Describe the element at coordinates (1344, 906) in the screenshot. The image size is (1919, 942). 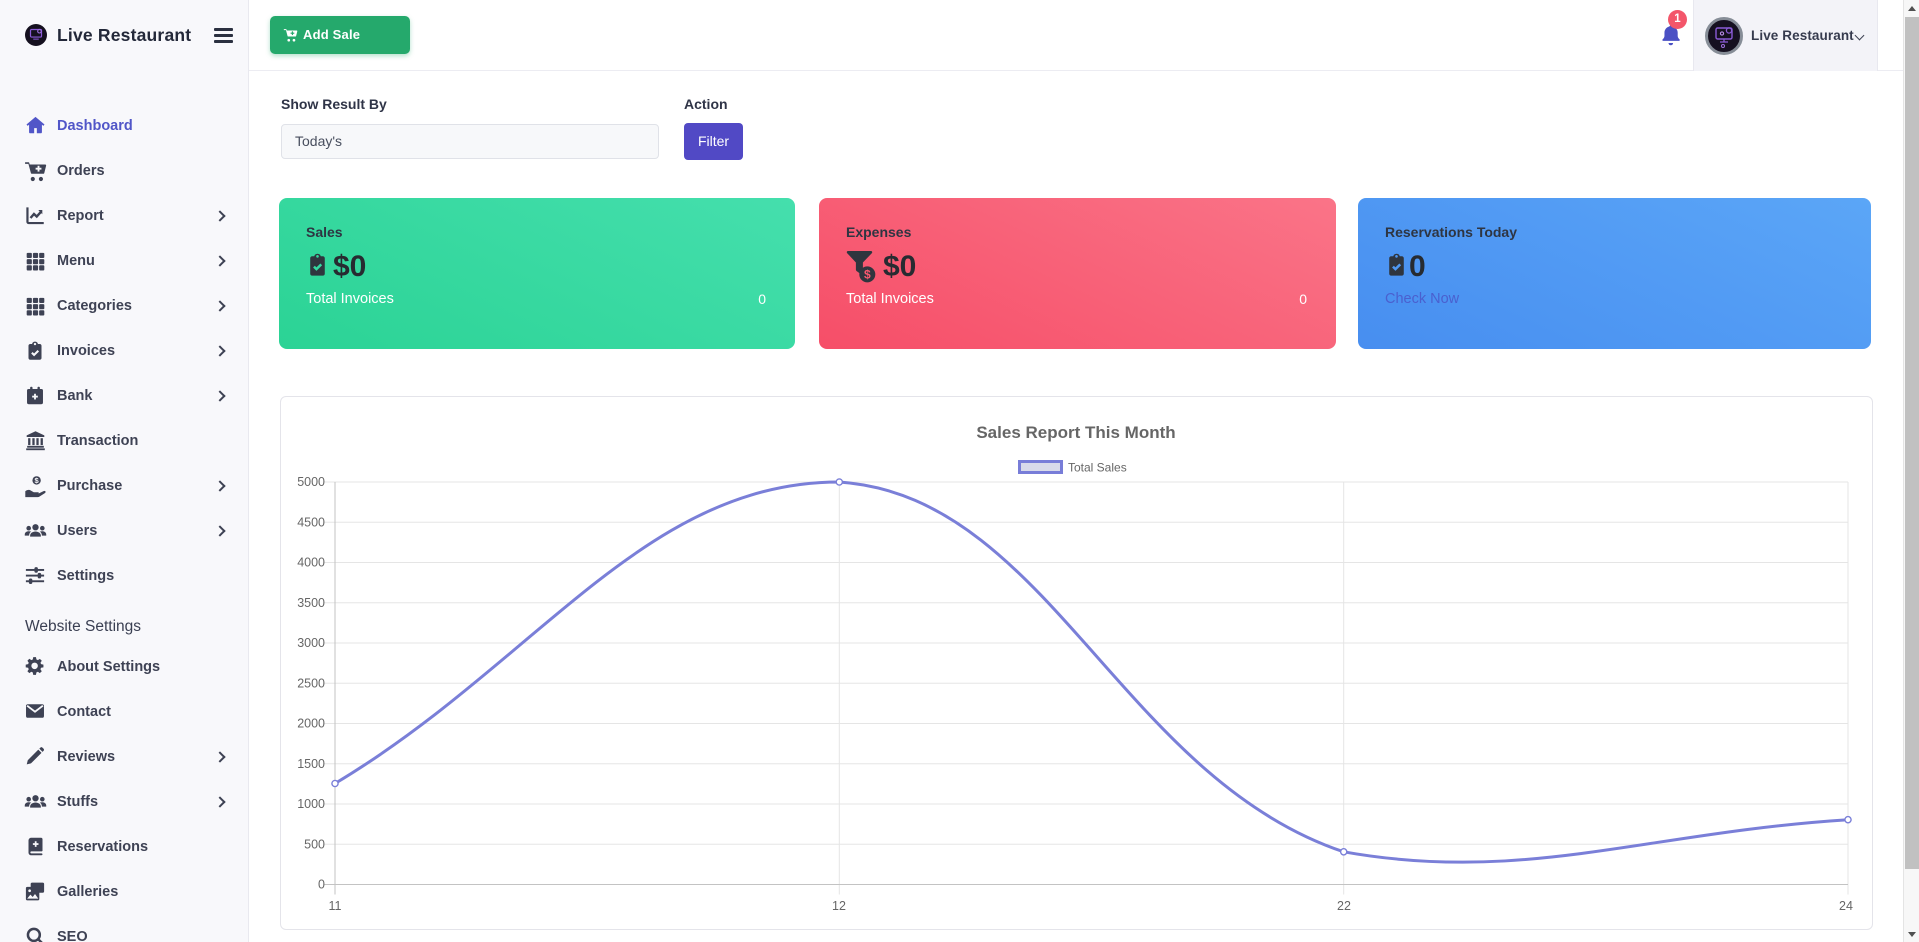
I see `svg-text: 22` at that location.